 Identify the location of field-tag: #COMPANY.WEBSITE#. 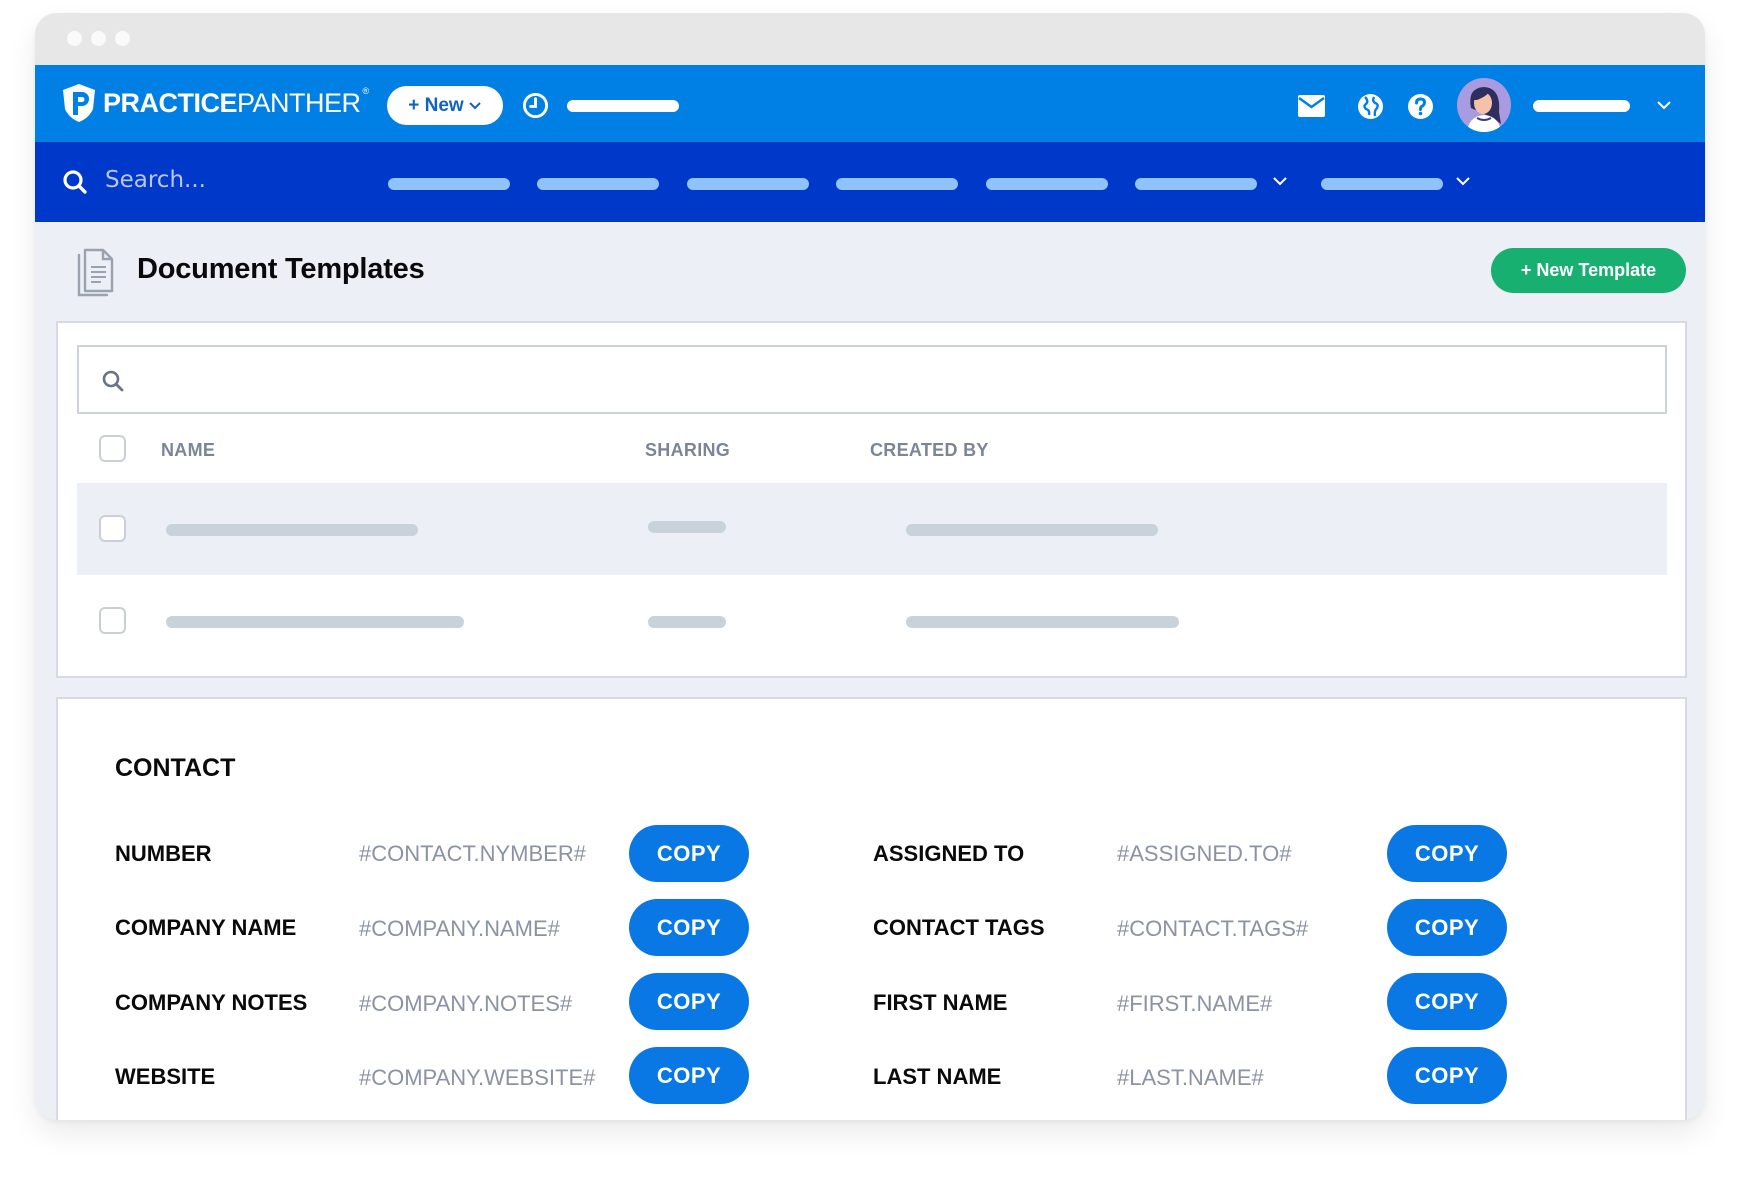
(477, 1077).